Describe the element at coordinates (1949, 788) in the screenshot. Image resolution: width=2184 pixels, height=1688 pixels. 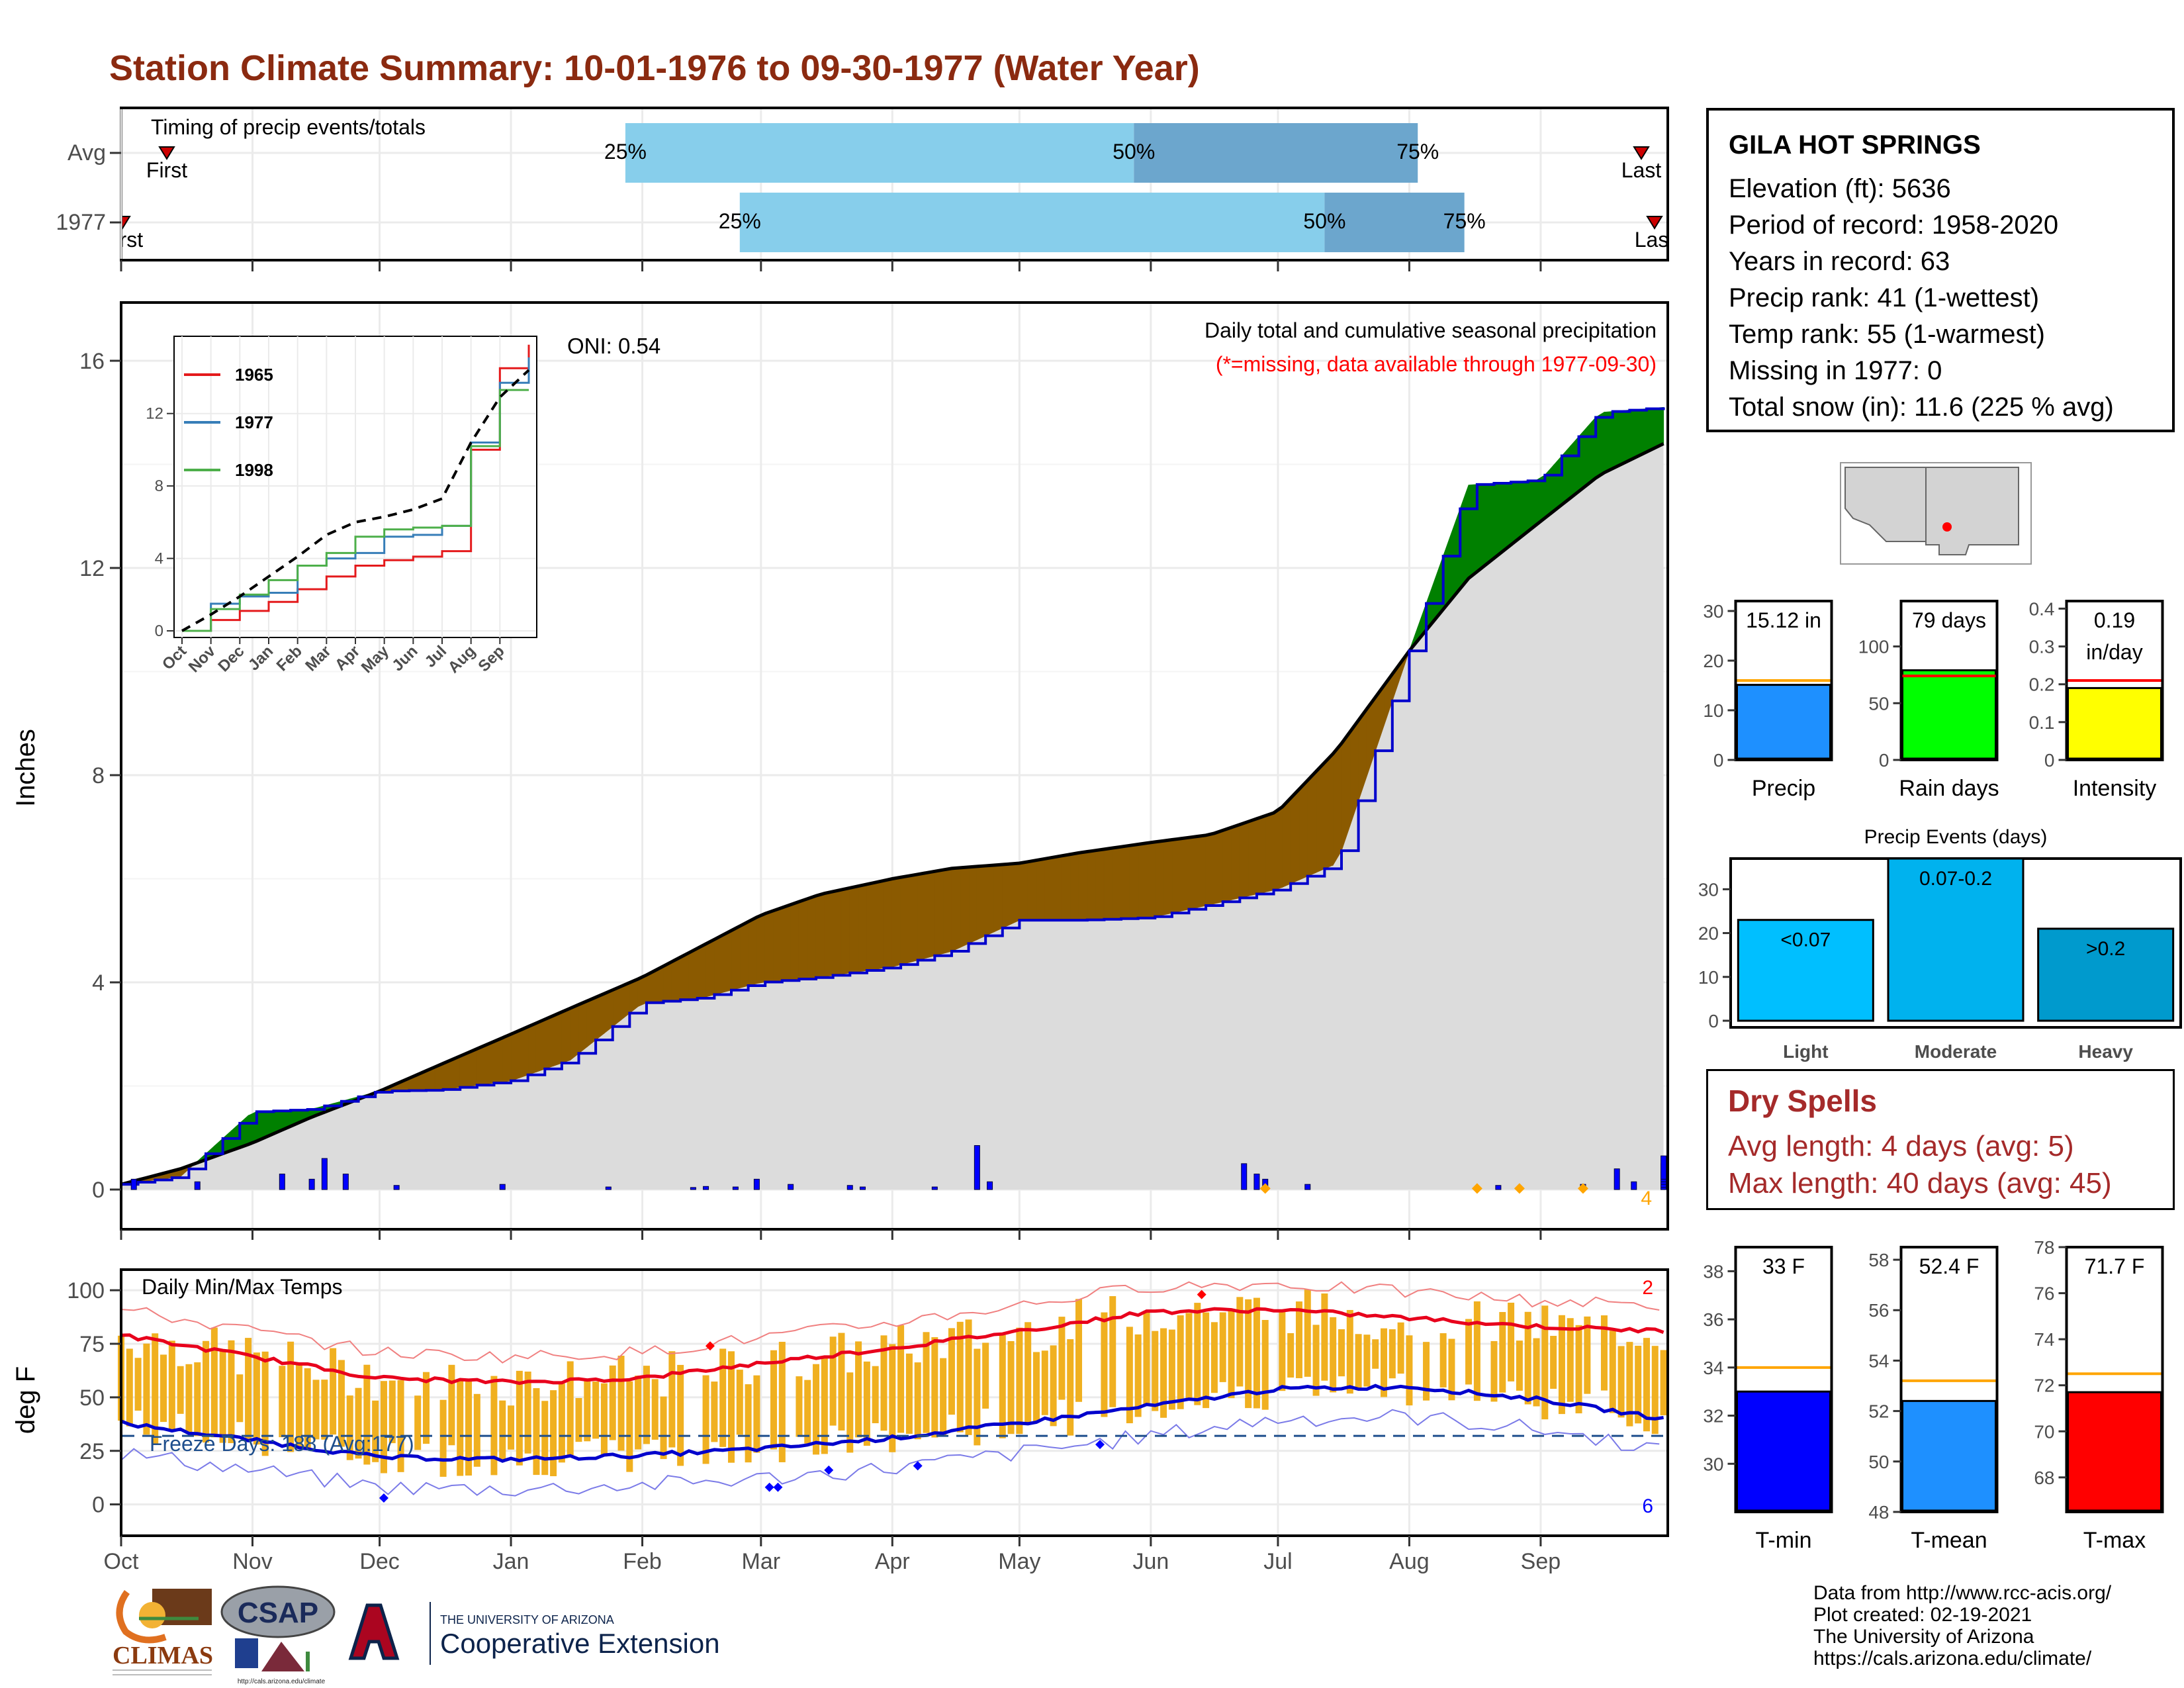
I see `rain-days-category-label: Rain days` at that location.